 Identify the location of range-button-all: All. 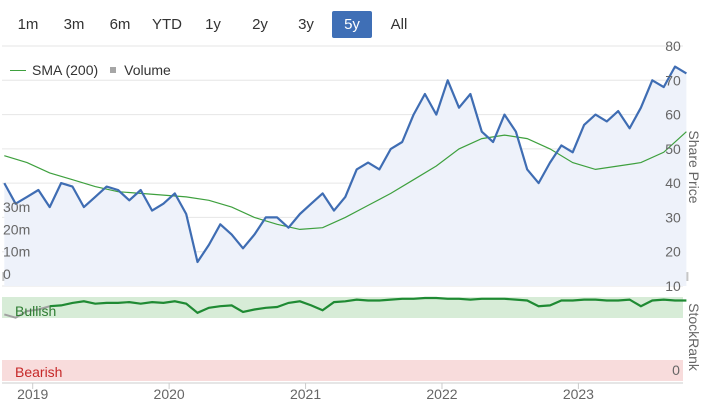
(399, 24).